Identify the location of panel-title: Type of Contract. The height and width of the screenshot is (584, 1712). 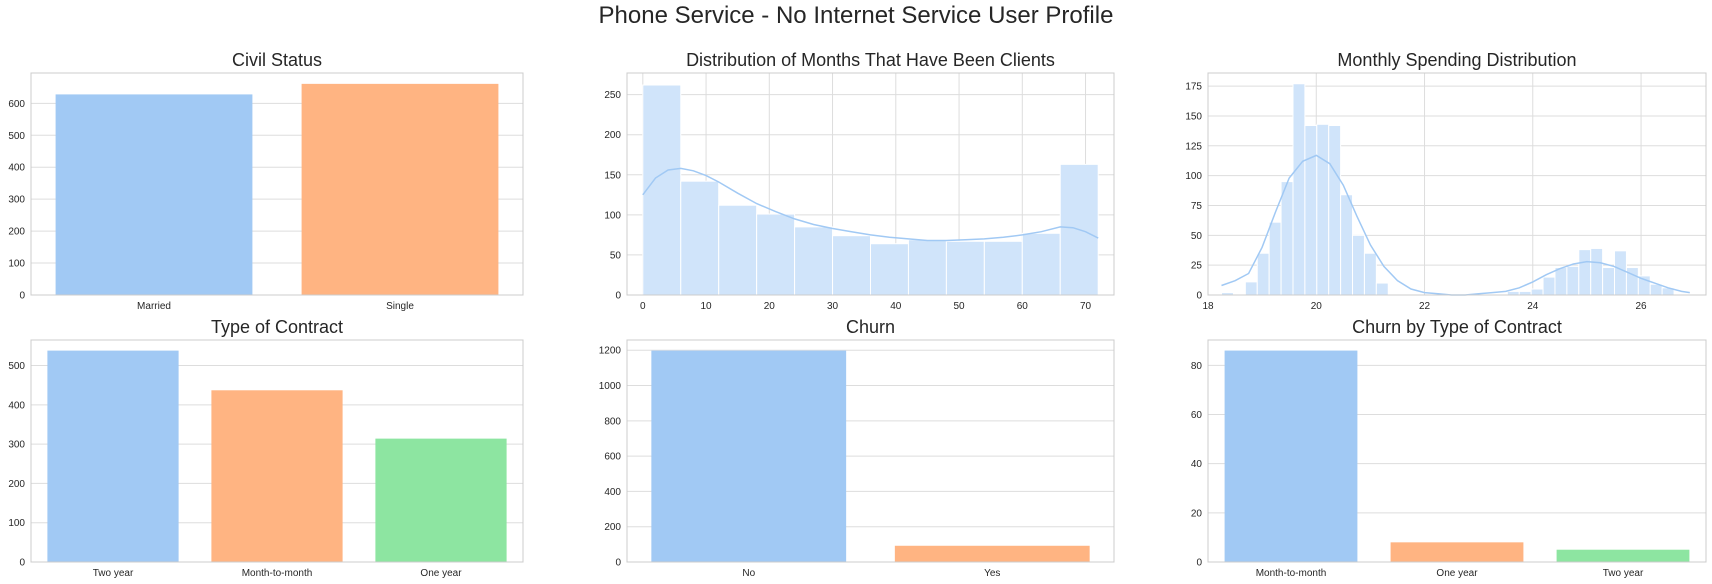
(277, 327).